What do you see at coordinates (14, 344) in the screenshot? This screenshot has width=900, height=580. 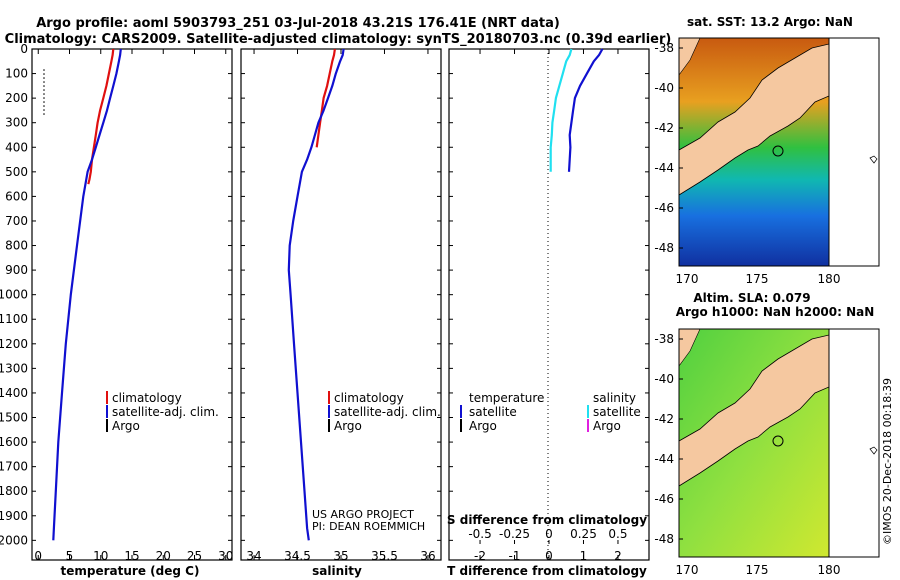 I see `depth-tick-label: 1200` at bounding box center [14, 344].